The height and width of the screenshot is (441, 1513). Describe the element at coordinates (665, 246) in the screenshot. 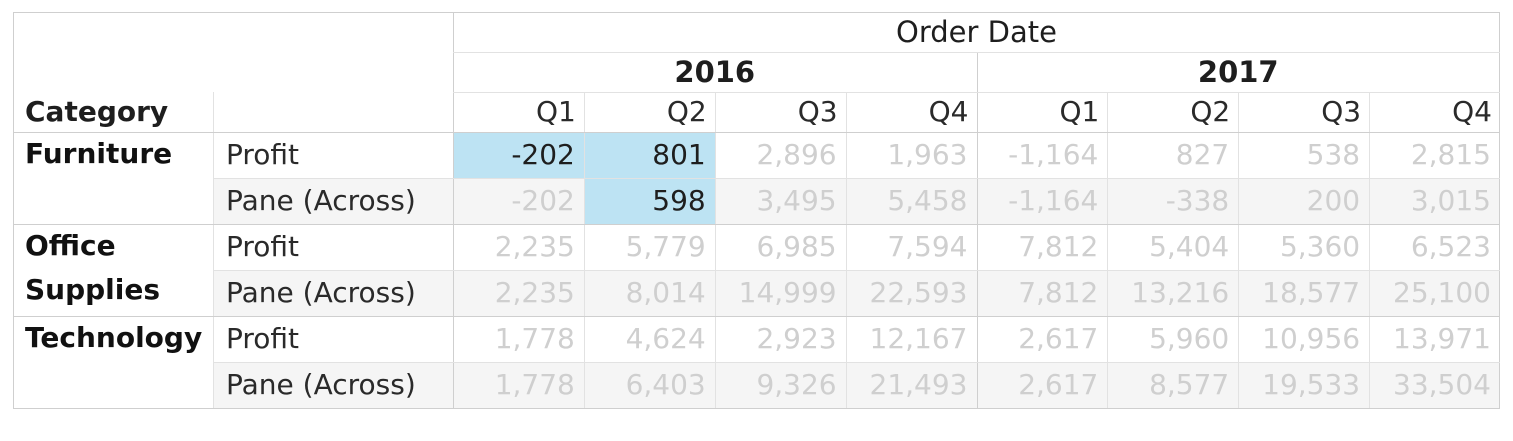

I see `data-cell: 5,779` at that location.